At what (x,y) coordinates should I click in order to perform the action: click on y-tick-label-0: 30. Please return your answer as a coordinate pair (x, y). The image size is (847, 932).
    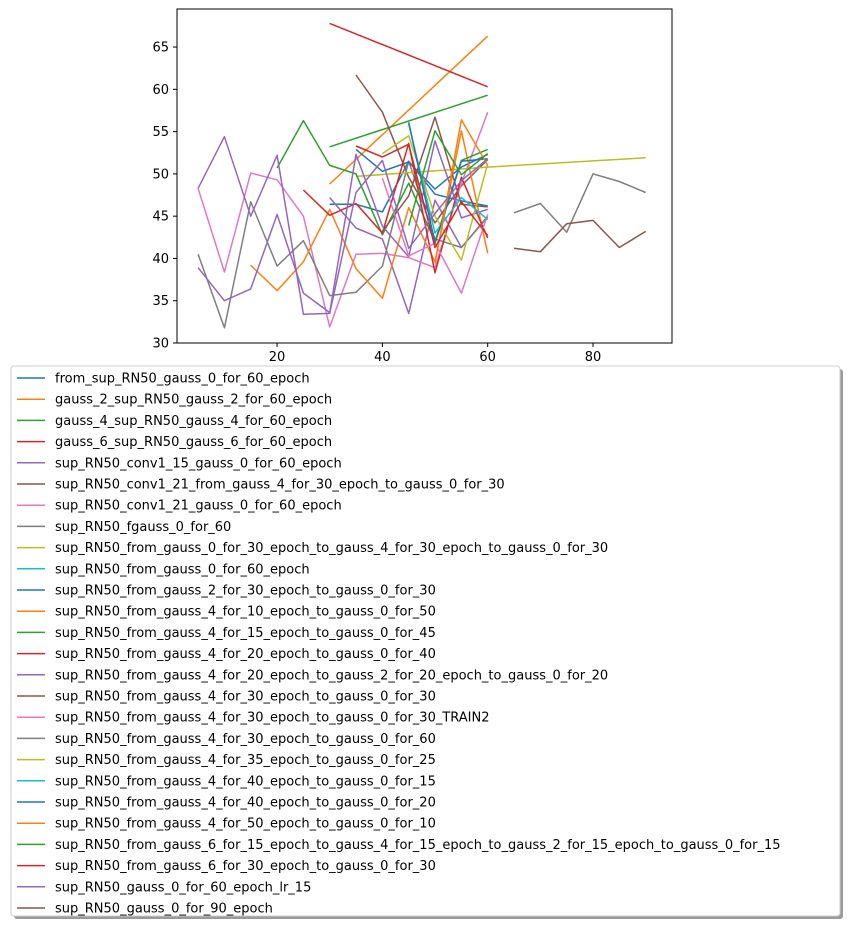
    Looking at the image, I should click on (160, 344).